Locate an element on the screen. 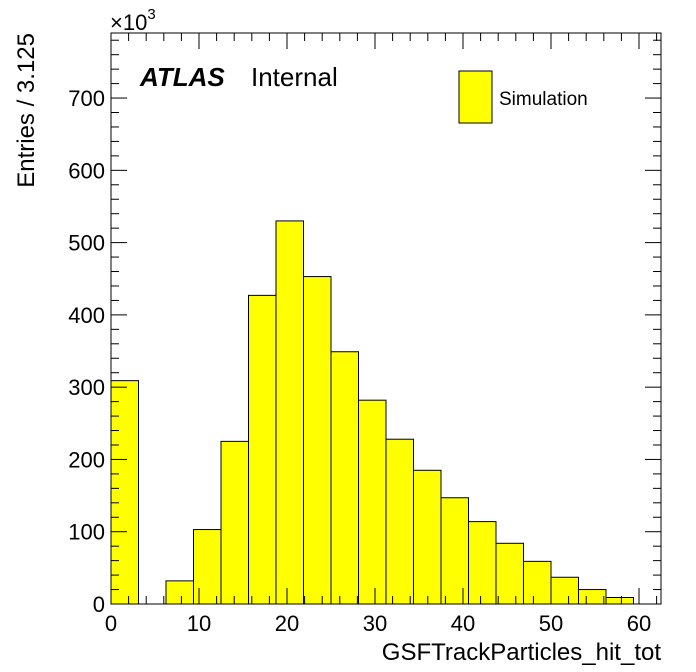 This screenshot has width=696, height=672. x-tick-label: 20 is located at coordinates (287, 623).